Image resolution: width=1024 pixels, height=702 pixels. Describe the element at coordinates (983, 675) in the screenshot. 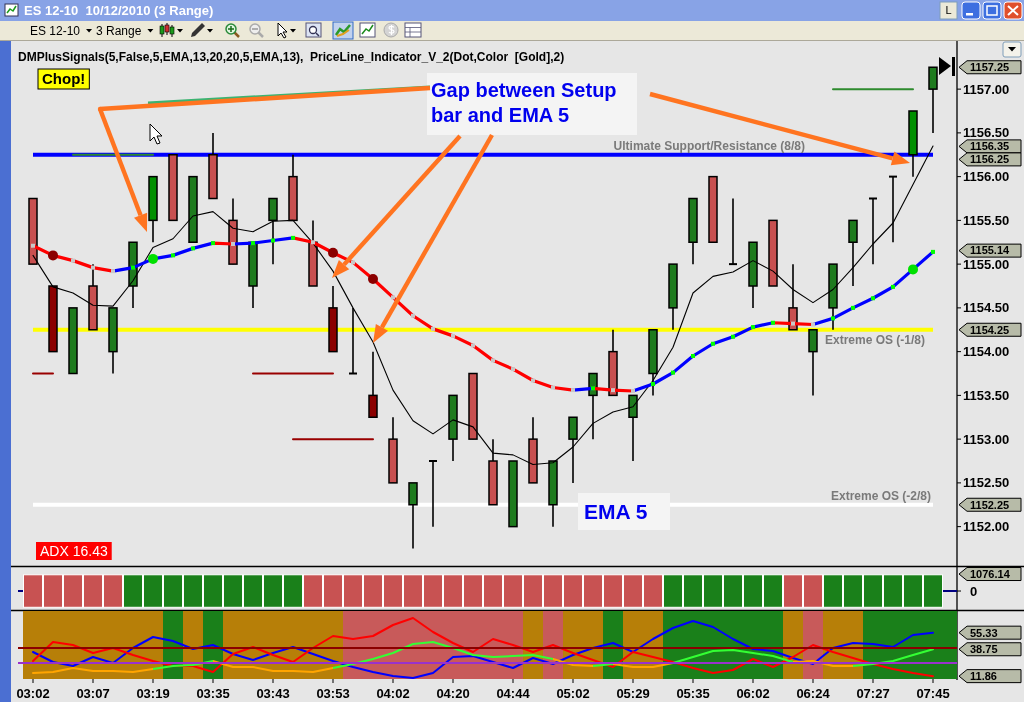

I see `y-tick-label: 11.86` at that location.